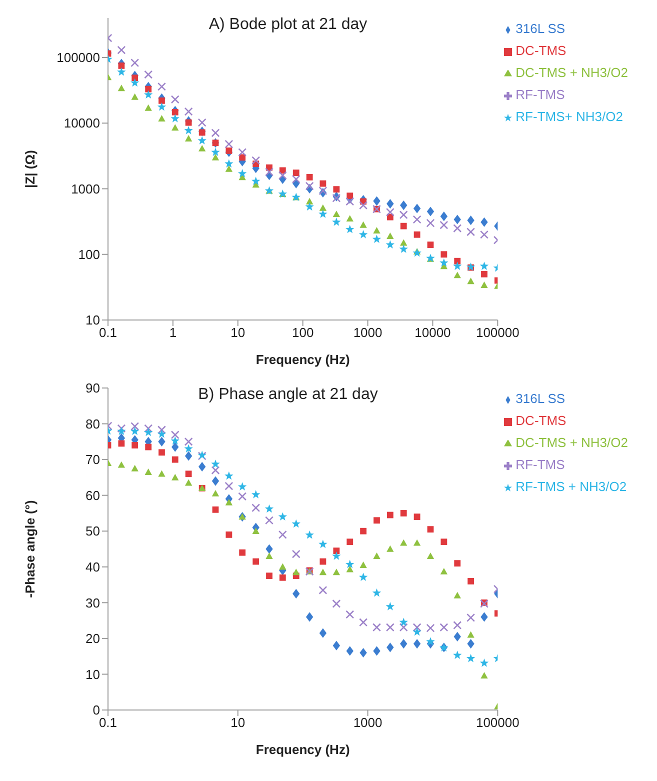 Image resolution: width=657 pixels, height=781 pixels. Describe the element at coordinates (572, 72) in the screenshot. I see `legend-label: DC-TMS + NH3/O2` at that location.